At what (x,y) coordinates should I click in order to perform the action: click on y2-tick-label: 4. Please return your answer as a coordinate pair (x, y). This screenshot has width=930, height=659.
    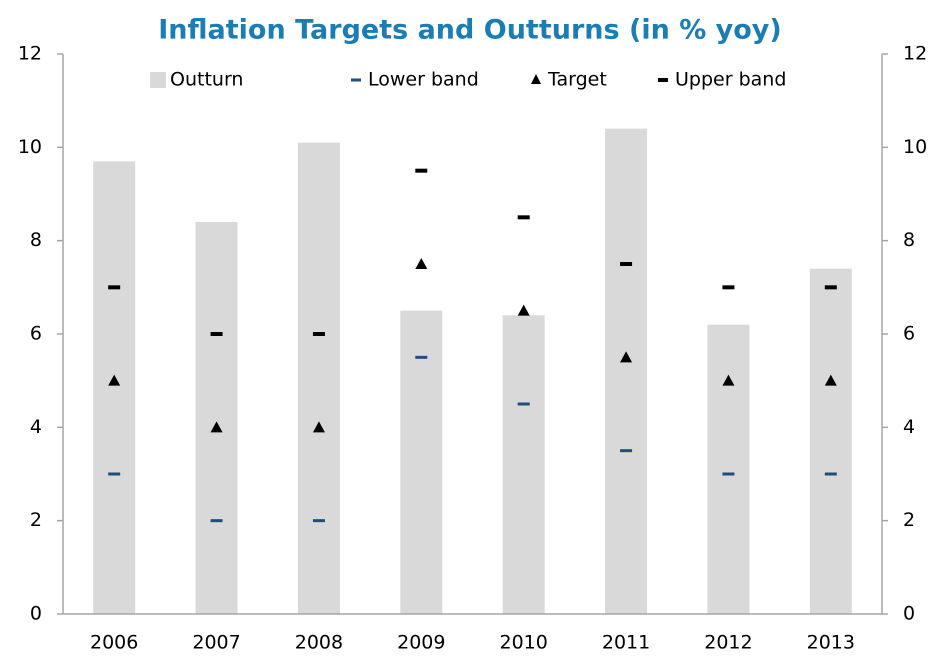
    Looking at the image, I should click on (909, 427).